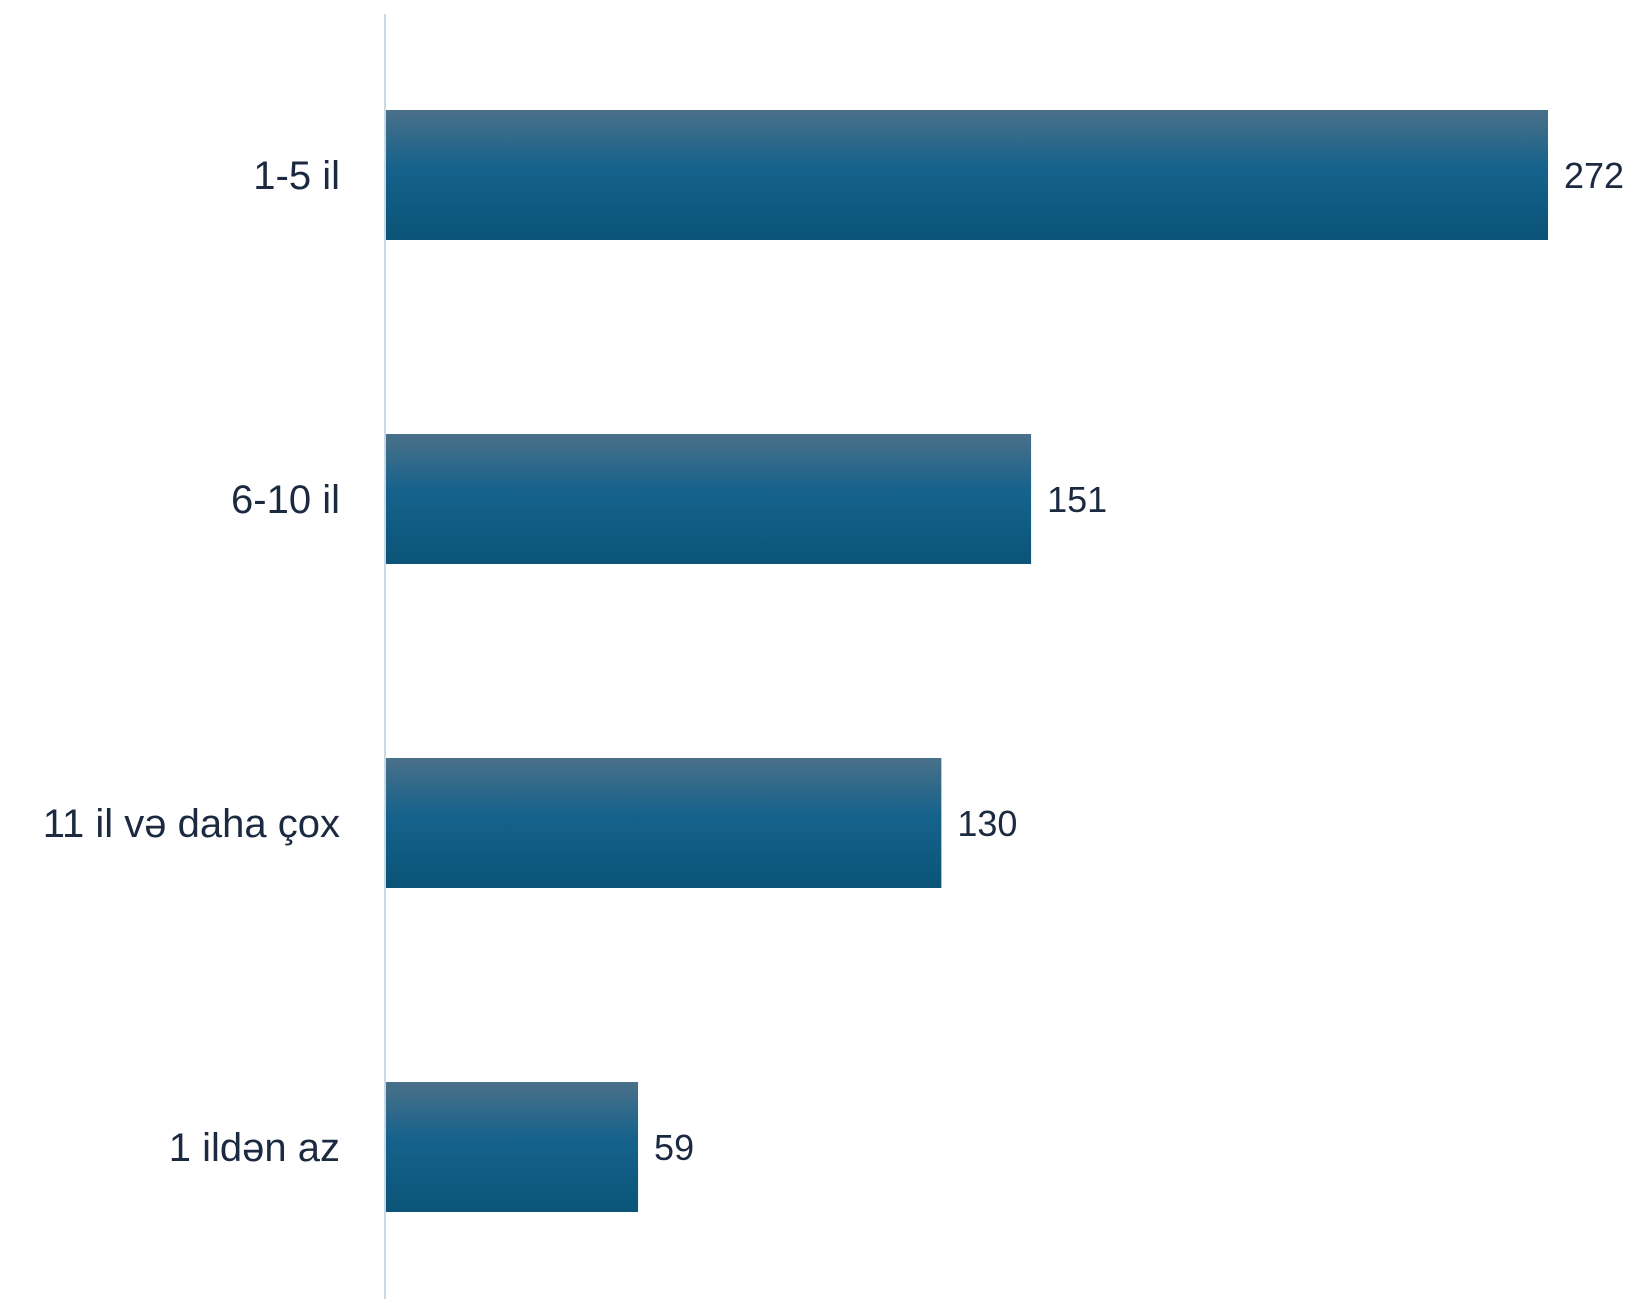  Describe the element at coordinates (296, 176) in the screenshot. I see `category-label-1: 1-5 il` at that location.